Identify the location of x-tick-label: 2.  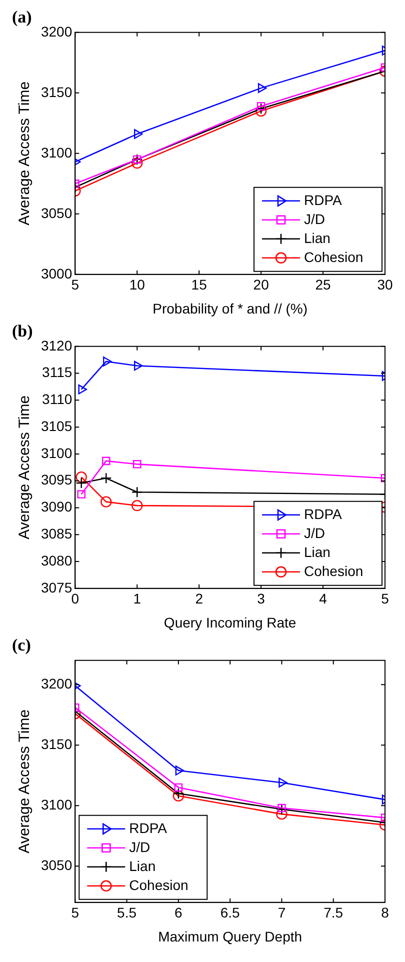
(199, 598).